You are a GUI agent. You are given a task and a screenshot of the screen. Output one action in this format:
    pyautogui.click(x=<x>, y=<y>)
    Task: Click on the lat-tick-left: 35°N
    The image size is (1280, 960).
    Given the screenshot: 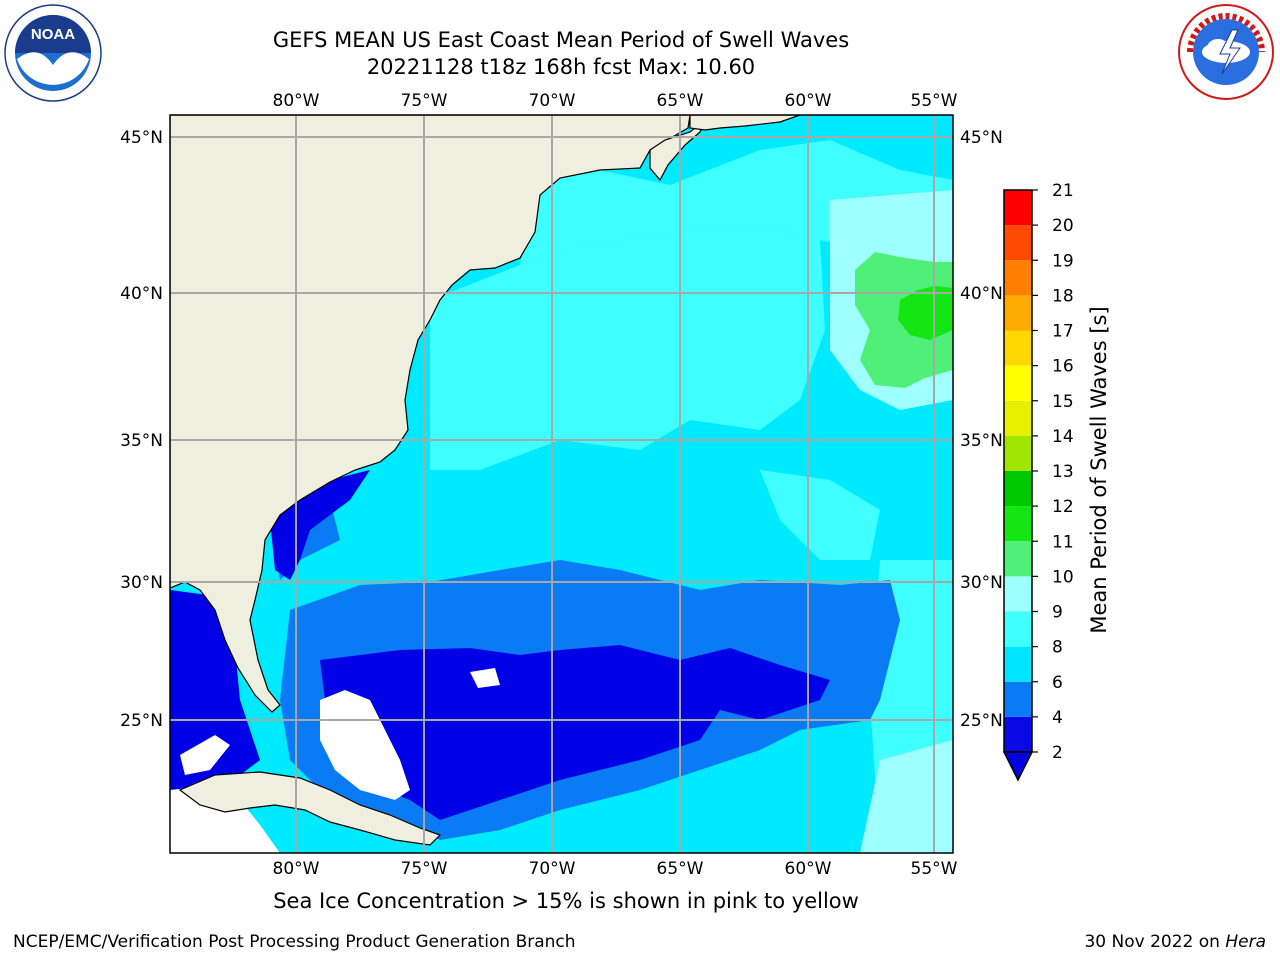 What is the action you would take?
    pyautogui.click(x=141, y=441)
    